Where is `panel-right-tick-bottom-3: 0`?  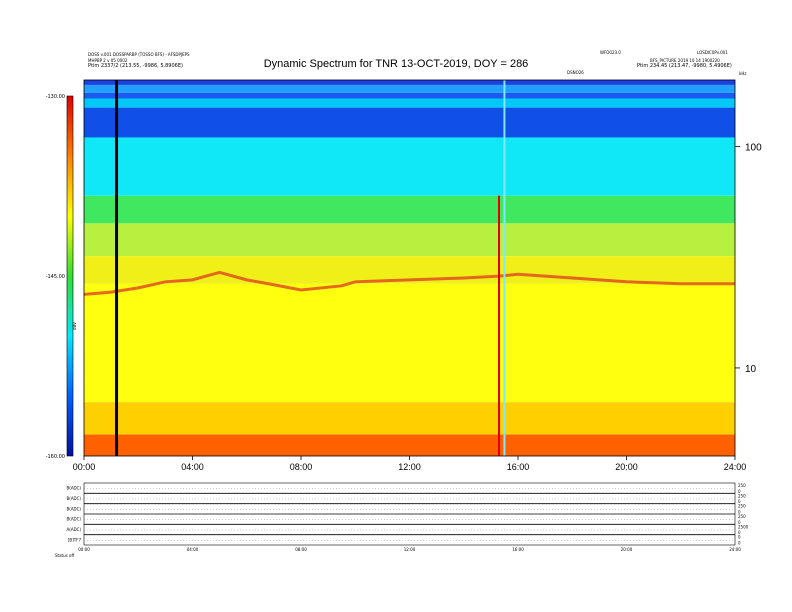 panel-right-tick-bottom-3: 0 is located at coordinates (739, 522).